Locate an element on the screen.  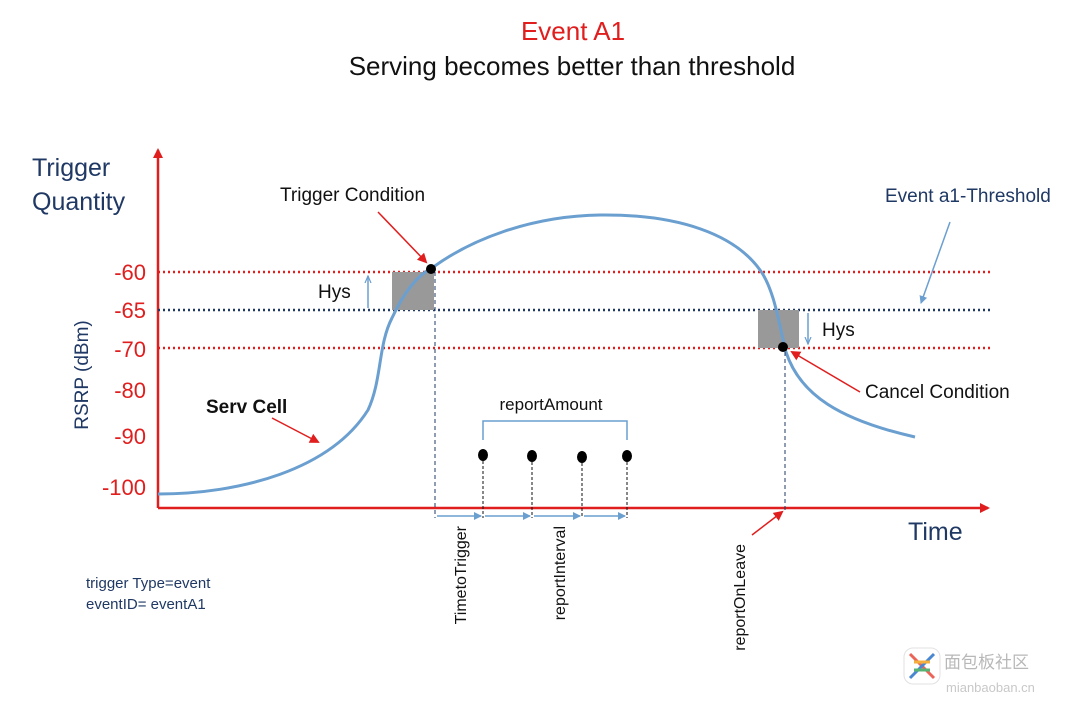
cancel-point is located at coordinates (783, 347).